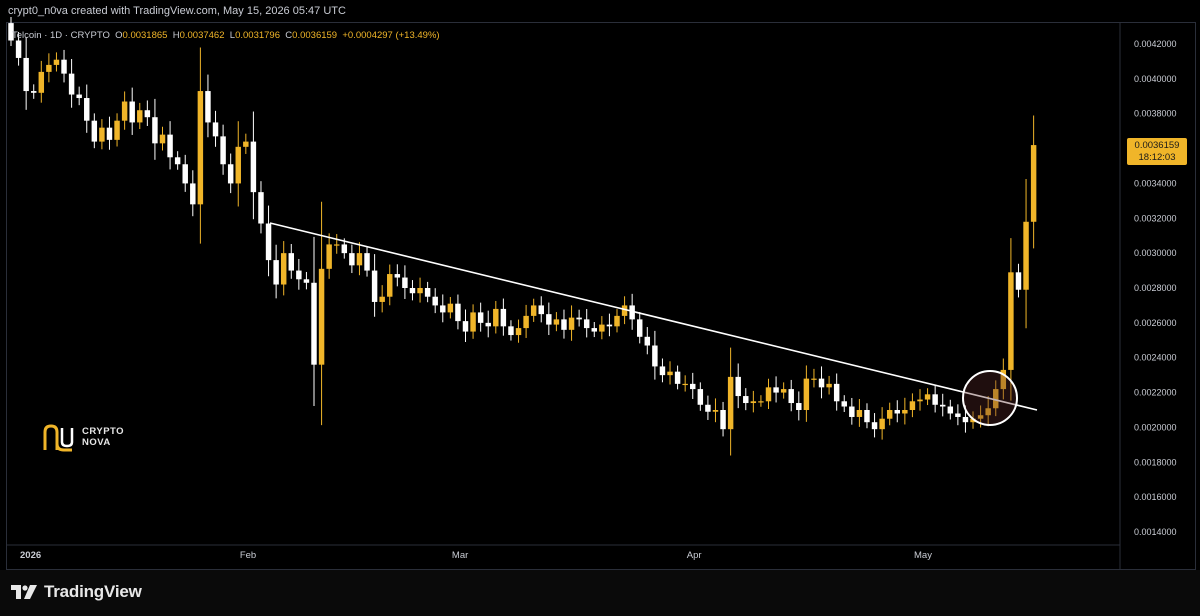 The width and height of the screenshot is (1200, 616). I want to click on tradingview-logo: TradingView, so click(76, 592).